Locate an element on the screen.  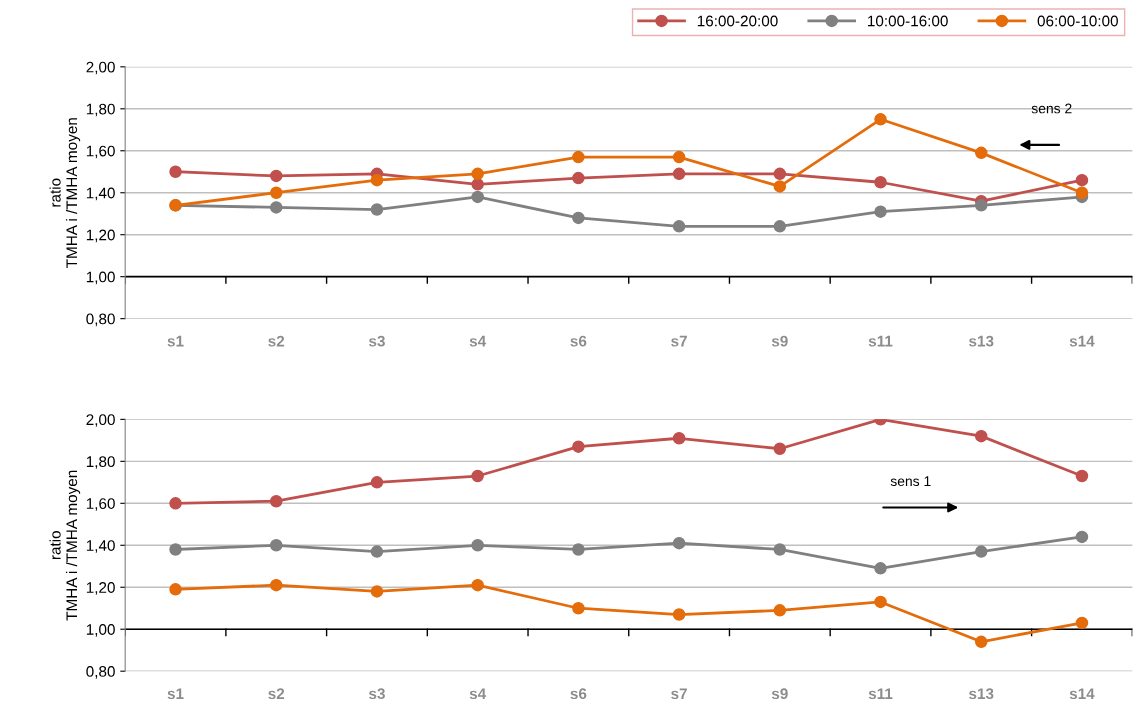
annotation: sens 1 is located at coordinates (910, 481).